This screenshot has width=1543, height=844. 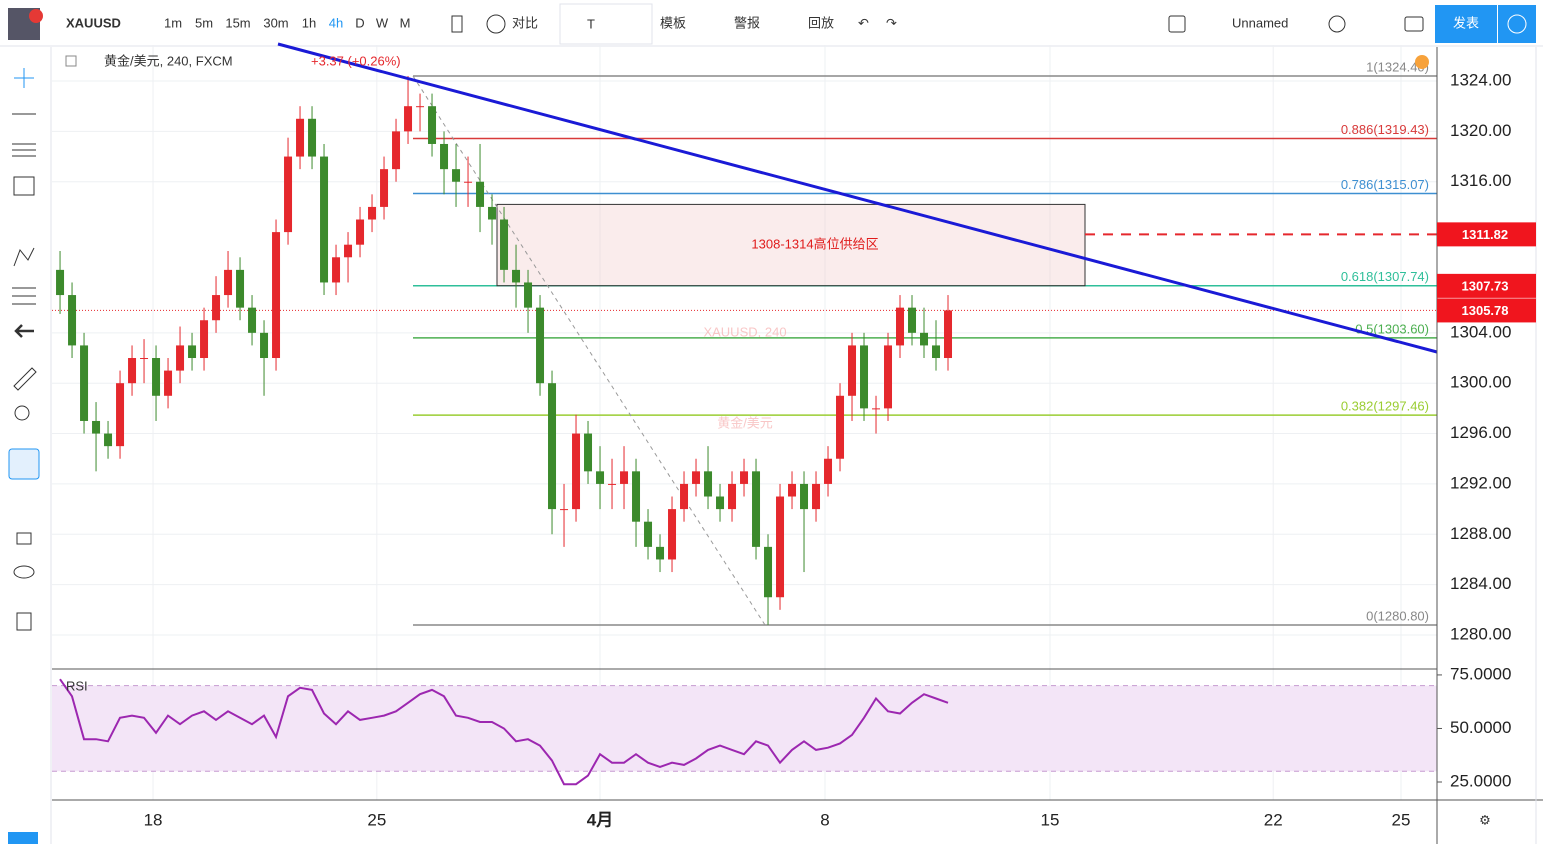 I want to click on interval: 1h, so click(x=309, y=22).